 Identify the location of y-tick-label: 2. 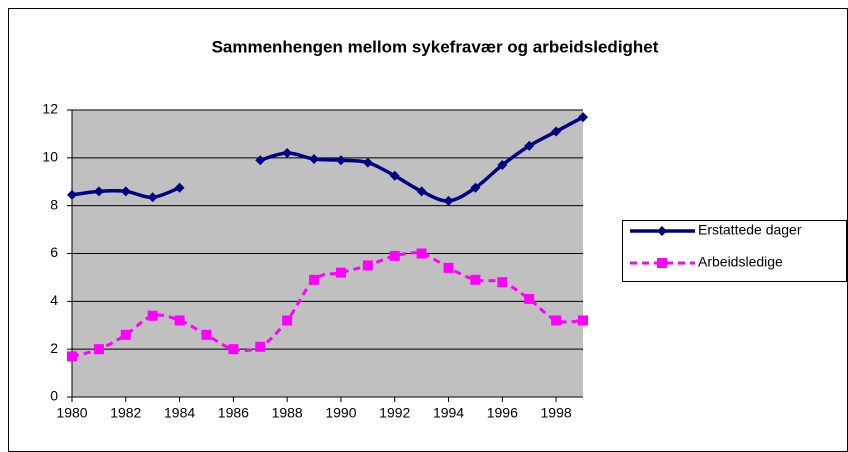
(54, 348).